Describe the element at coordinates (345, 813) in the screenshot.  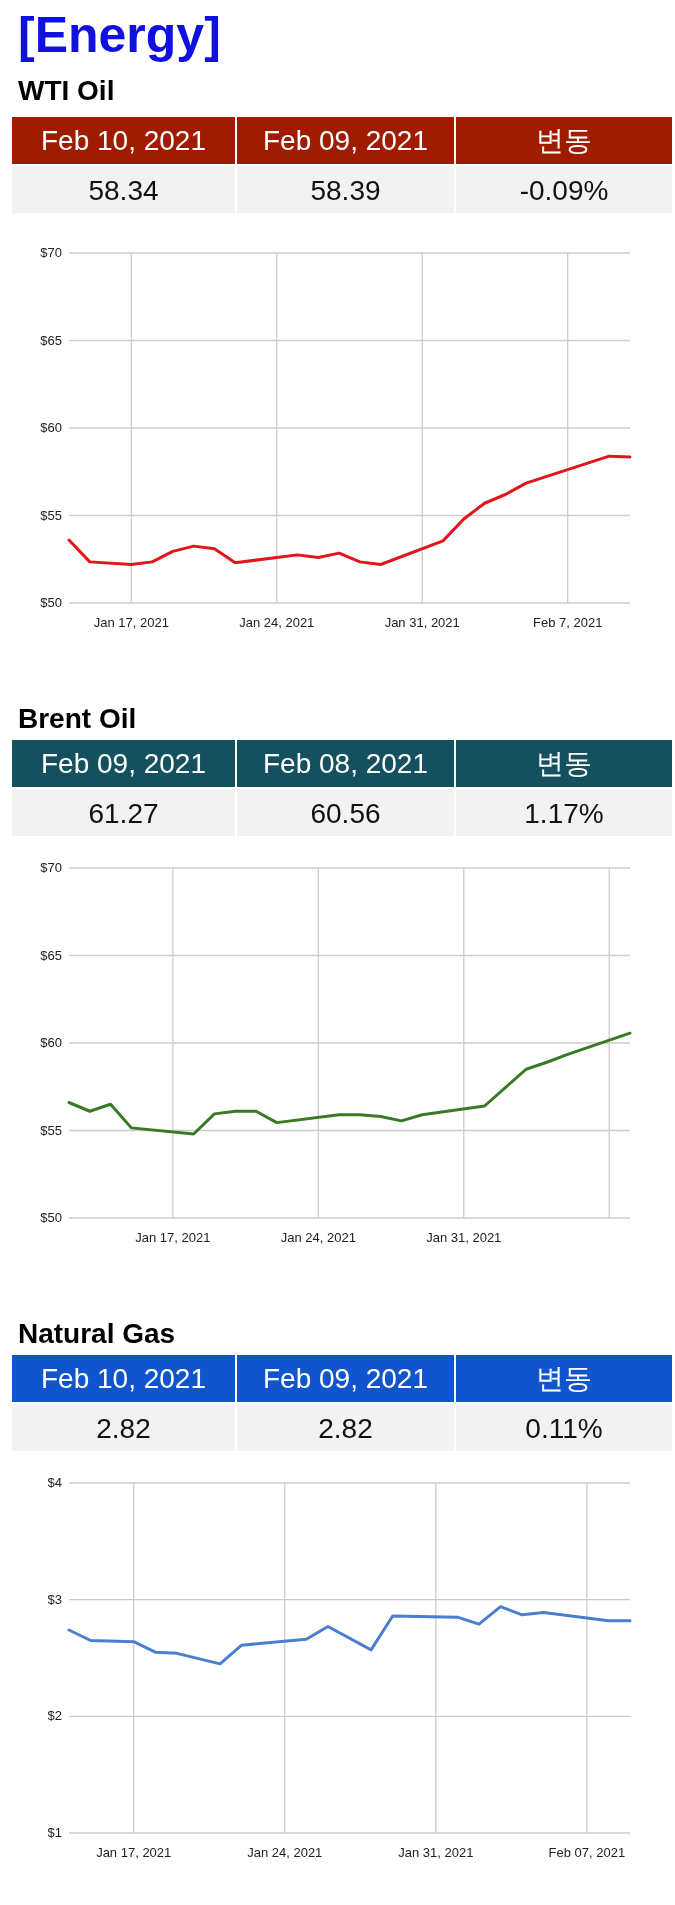
I see `text: 60.56` at that location.